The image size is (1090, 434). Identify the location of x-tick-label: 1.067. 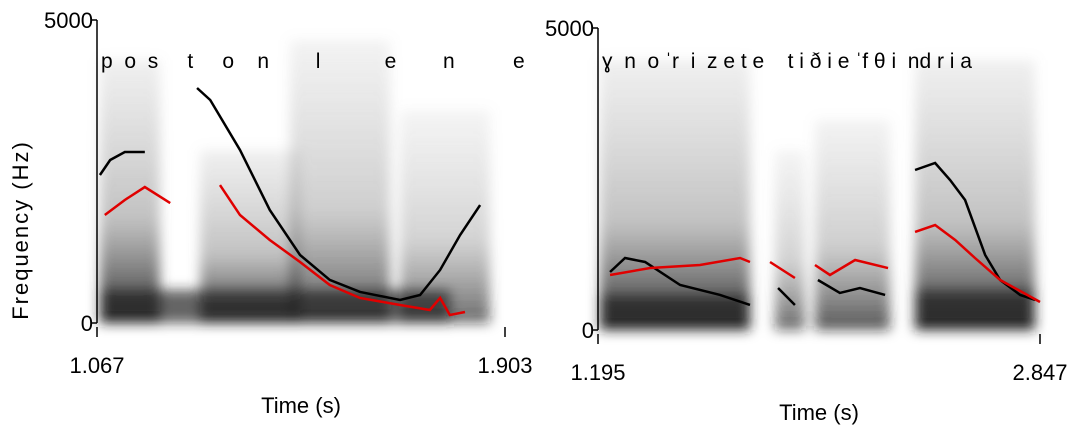
(96, 365).